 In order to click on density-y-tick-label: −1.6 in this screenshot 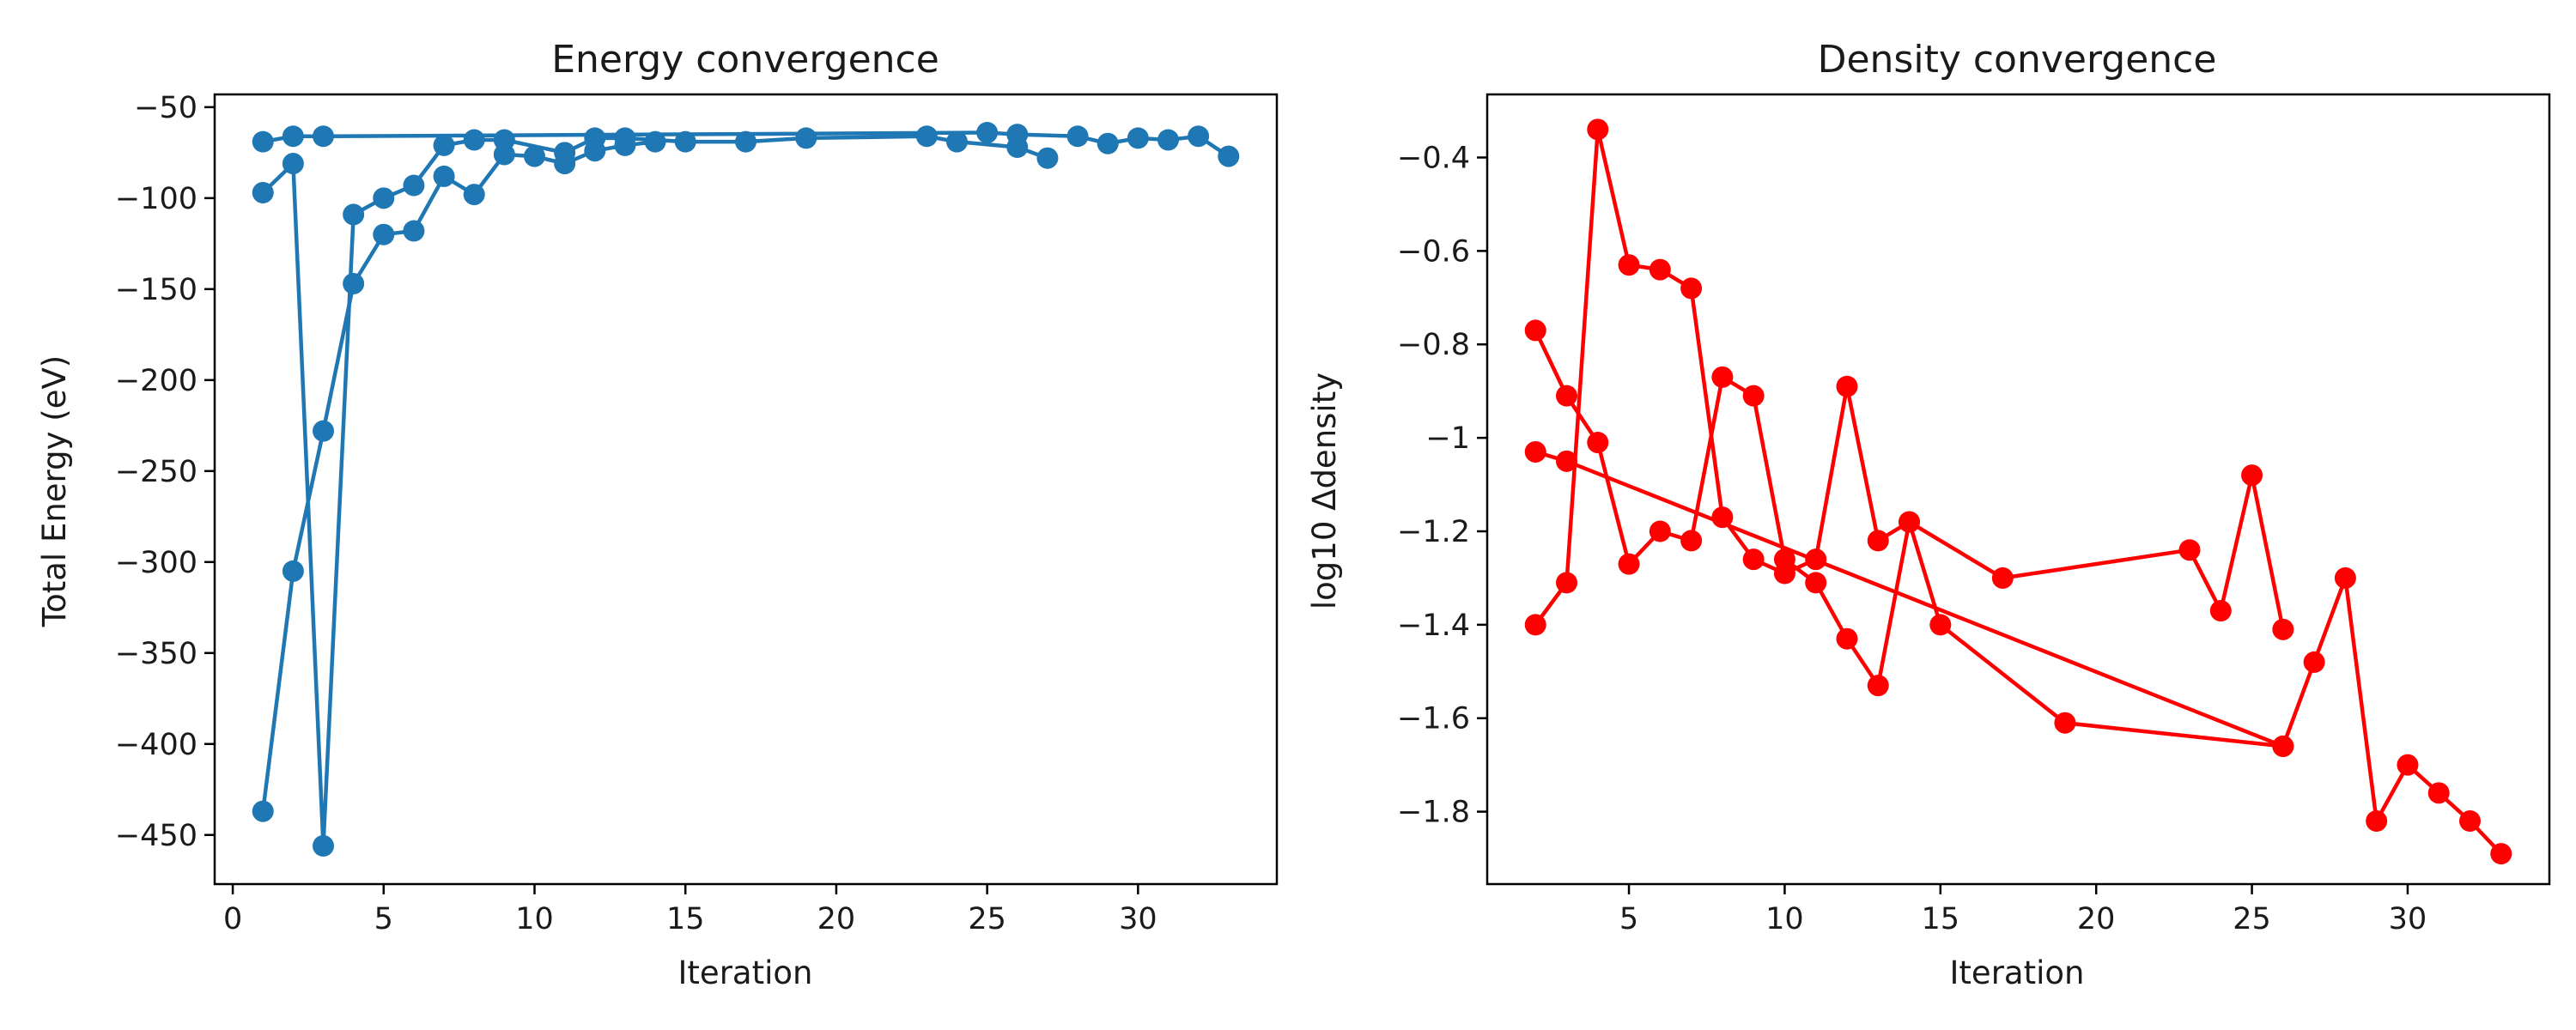, I will do `click(1433, 719)`.